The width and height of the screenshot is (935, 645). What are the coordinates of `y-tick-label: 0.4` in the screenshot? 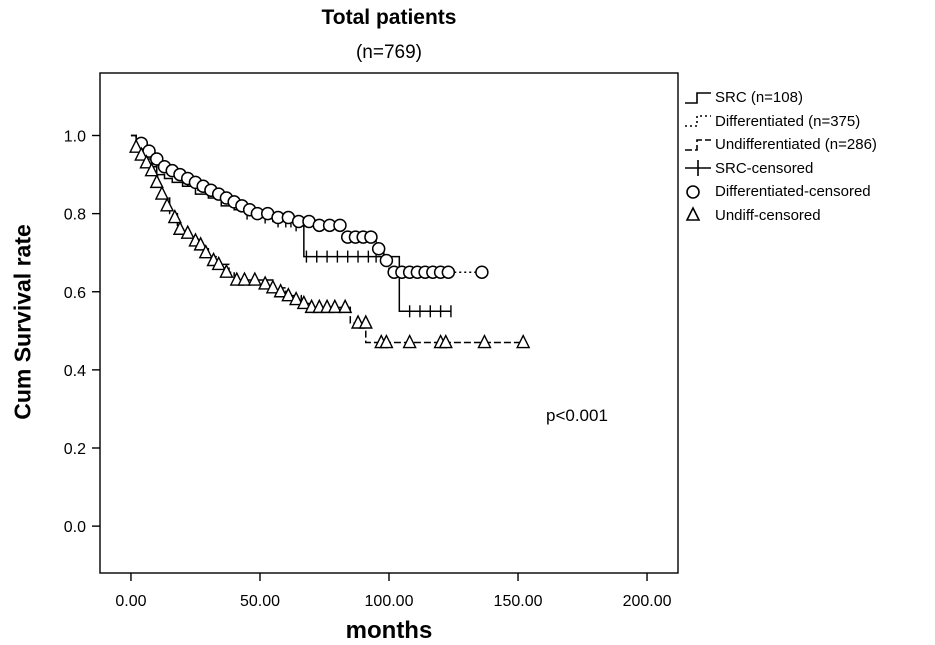 It's located at (75, 371).